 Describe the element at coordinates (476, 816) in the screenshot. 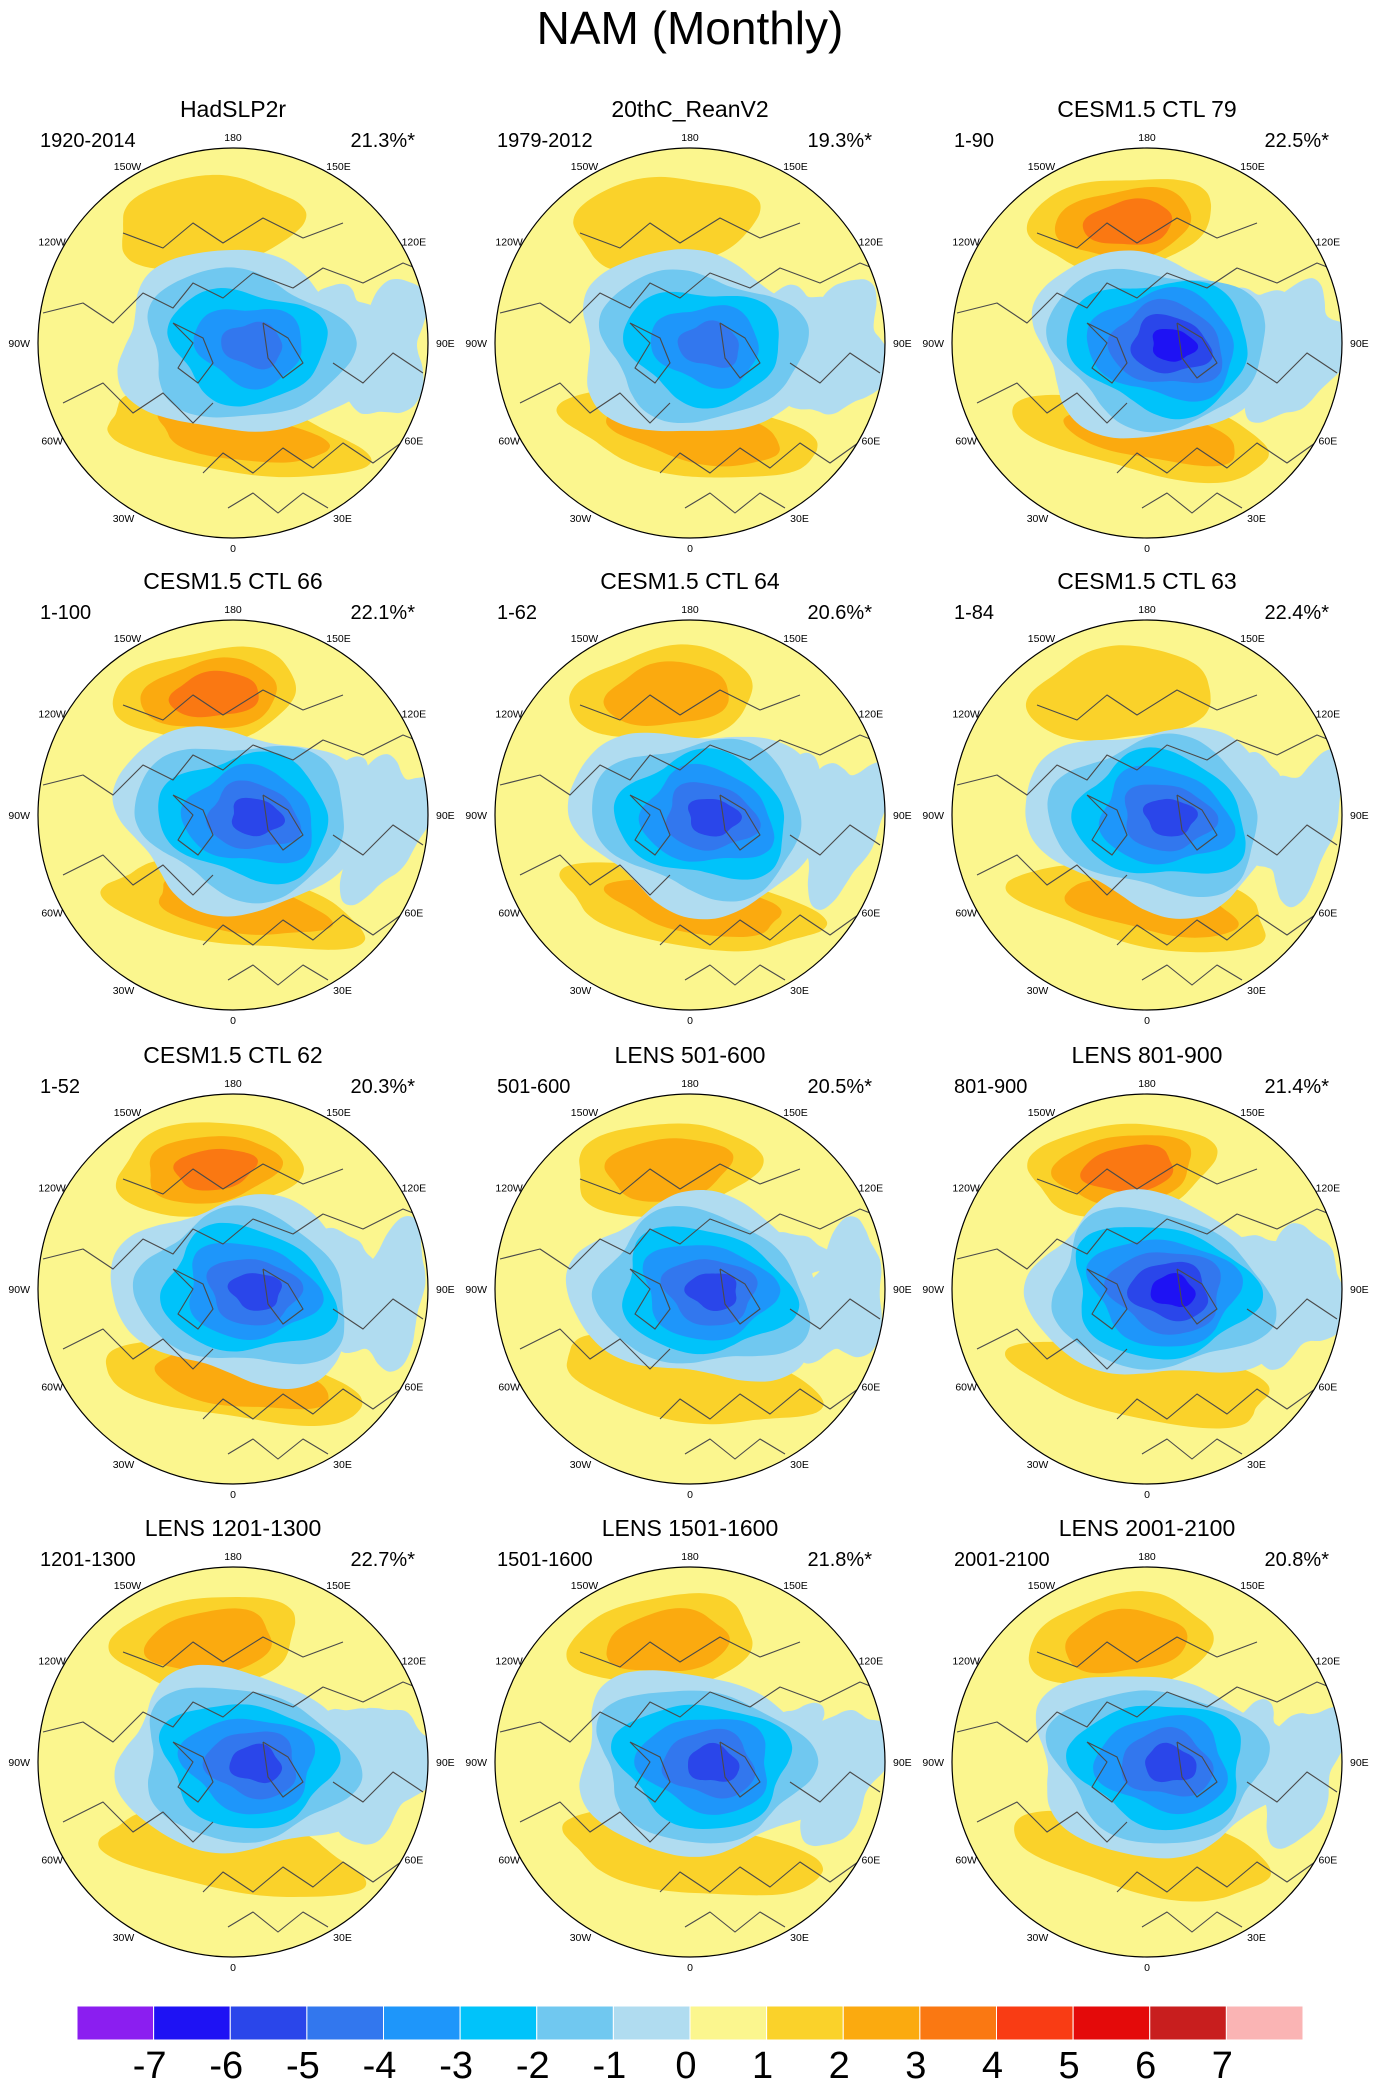

I see `longitude-label: 90W` at that location.